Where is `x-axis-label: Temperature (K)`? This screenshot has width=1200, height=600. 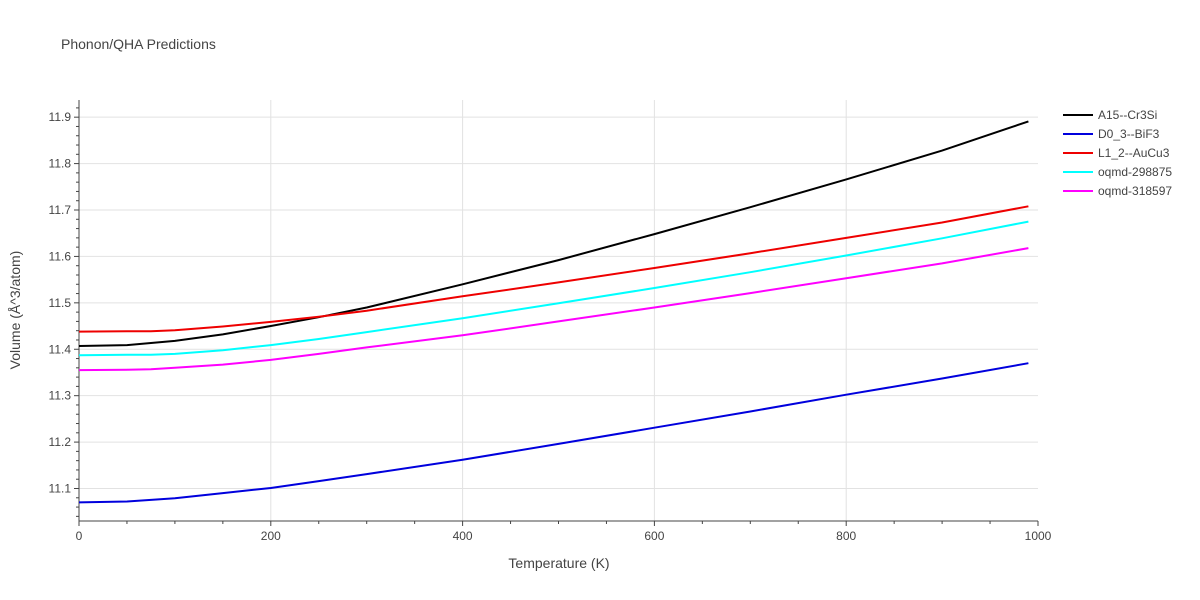 x-axis-label: Temperature (K) is located at coordinates (558, 563).